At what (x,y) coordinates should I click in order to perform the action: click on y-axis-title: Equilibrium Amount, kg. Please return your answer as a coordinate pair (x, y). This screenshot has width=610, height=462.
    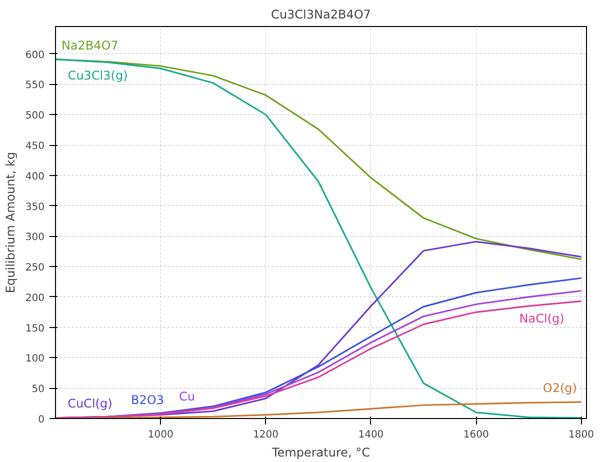
    Looking at the image, I should click on (10, 223).